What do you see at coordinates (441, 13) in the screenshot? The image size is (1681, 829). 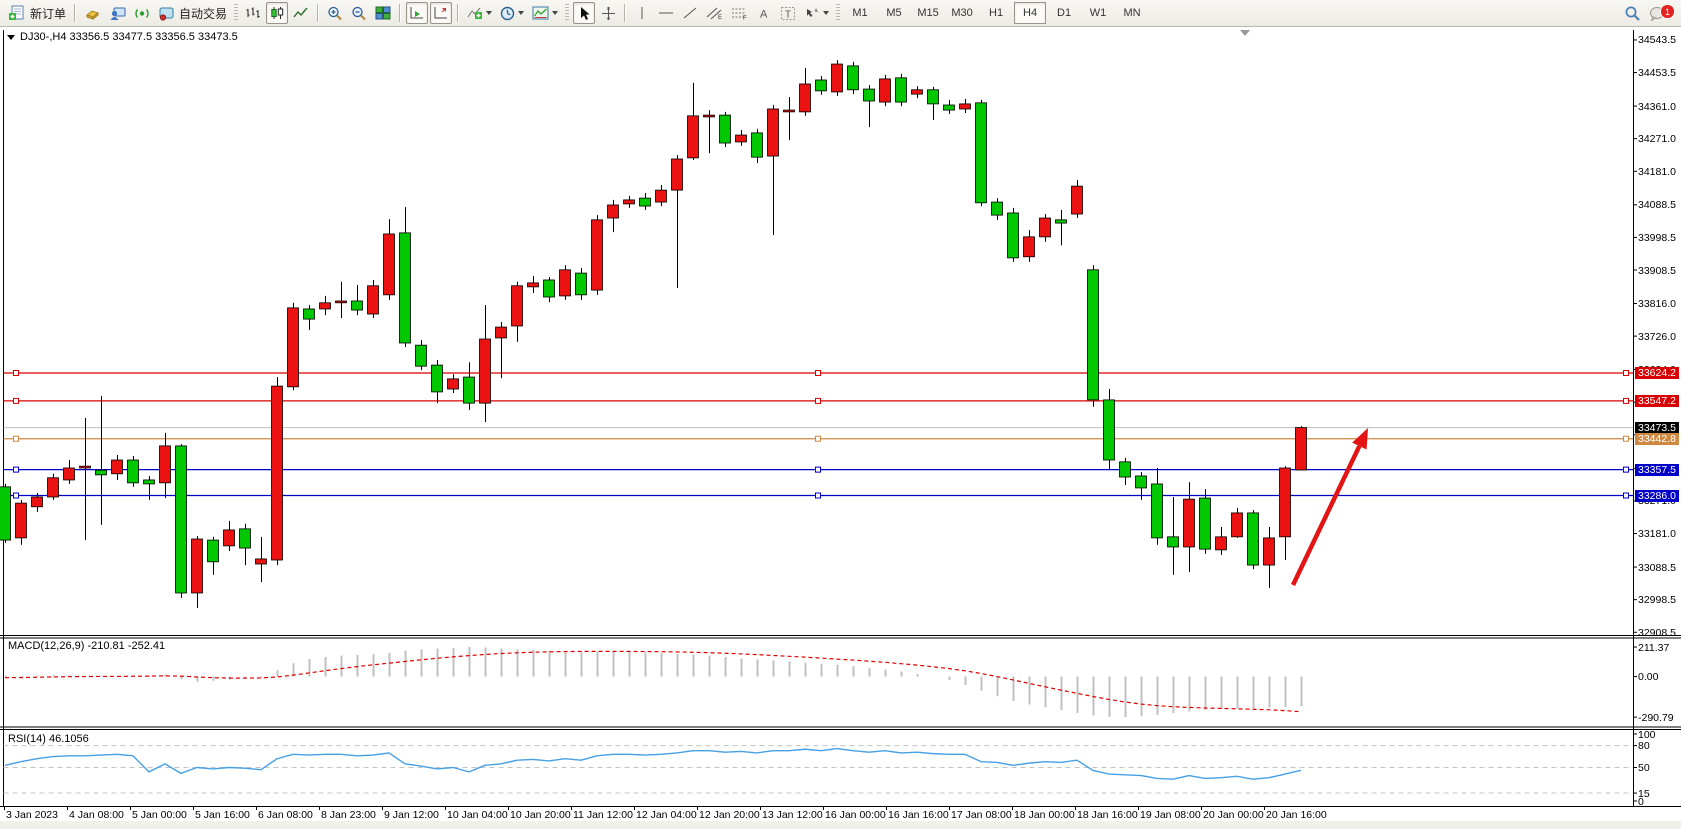 I see `chart-shift-button` at bounding box center [441, 13].